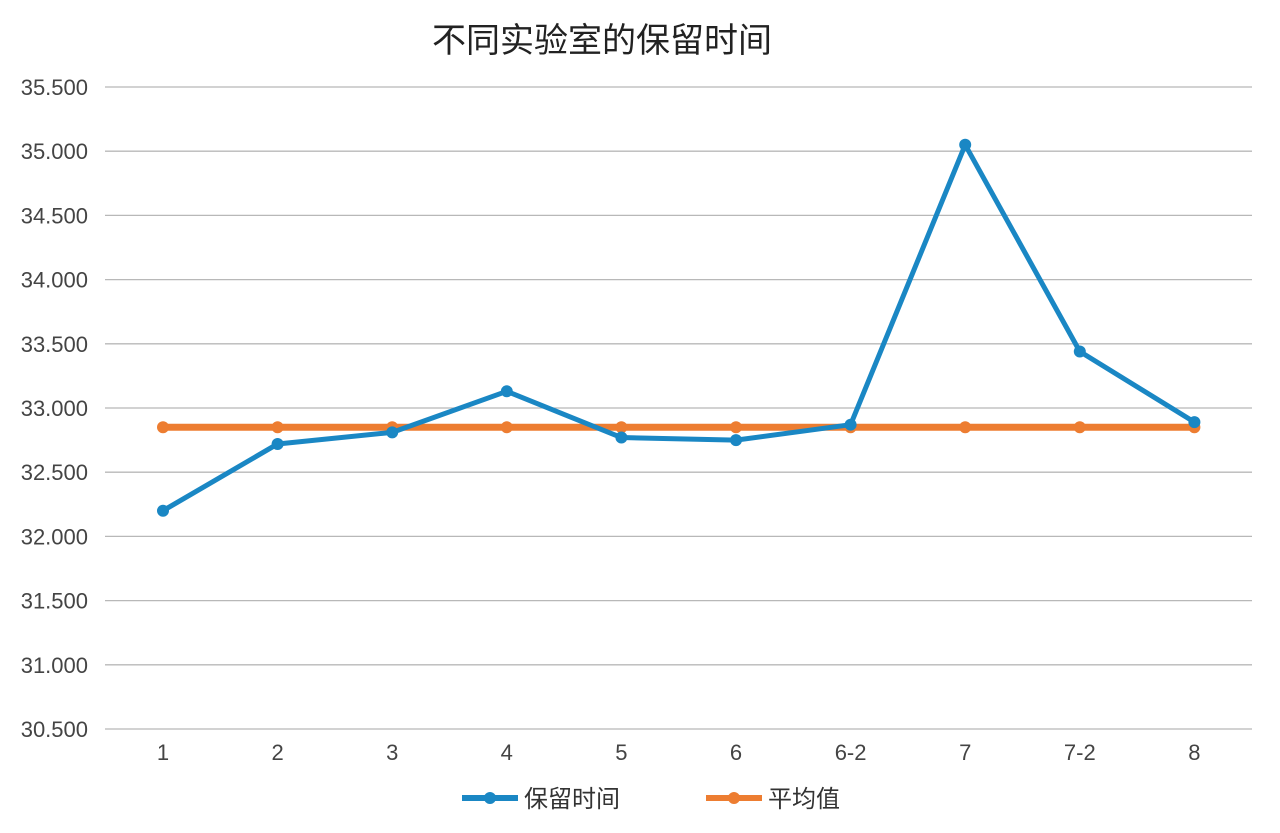 The image size is (1280, 833). I want to click on x-tick-label: 5, so click(621, 752).